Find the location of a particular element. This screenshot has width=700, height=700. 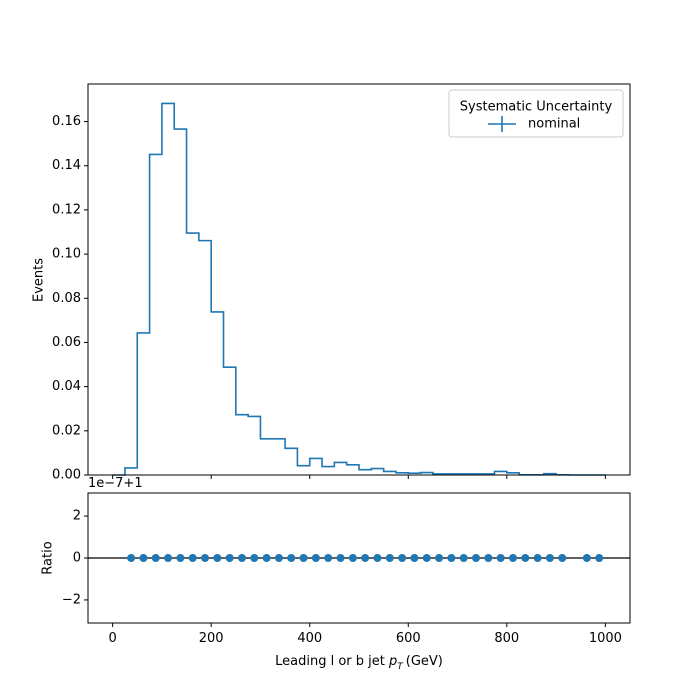

y-tick-label: 0.16 is located at coordinates (66, 121).